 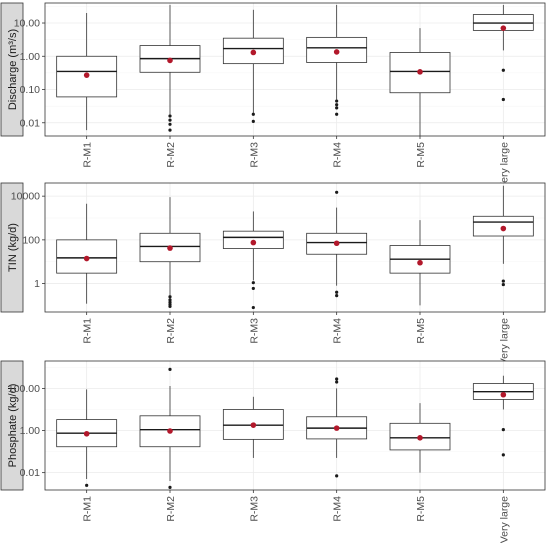 I want to click on y-tick-label: 1, so click(x=37, y=284).